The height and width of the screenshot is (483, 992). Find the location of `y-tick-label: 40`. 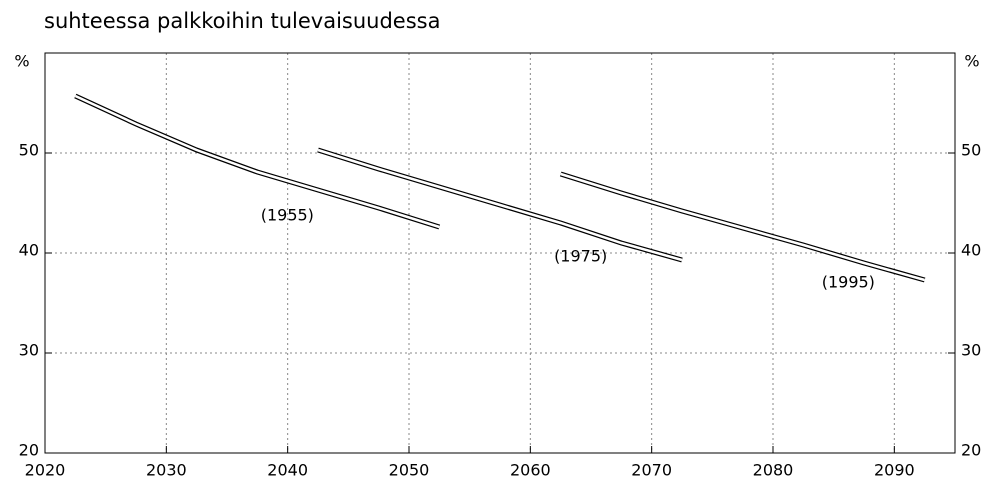

y-tick-label: 40 is located at coordinates (29, 250).